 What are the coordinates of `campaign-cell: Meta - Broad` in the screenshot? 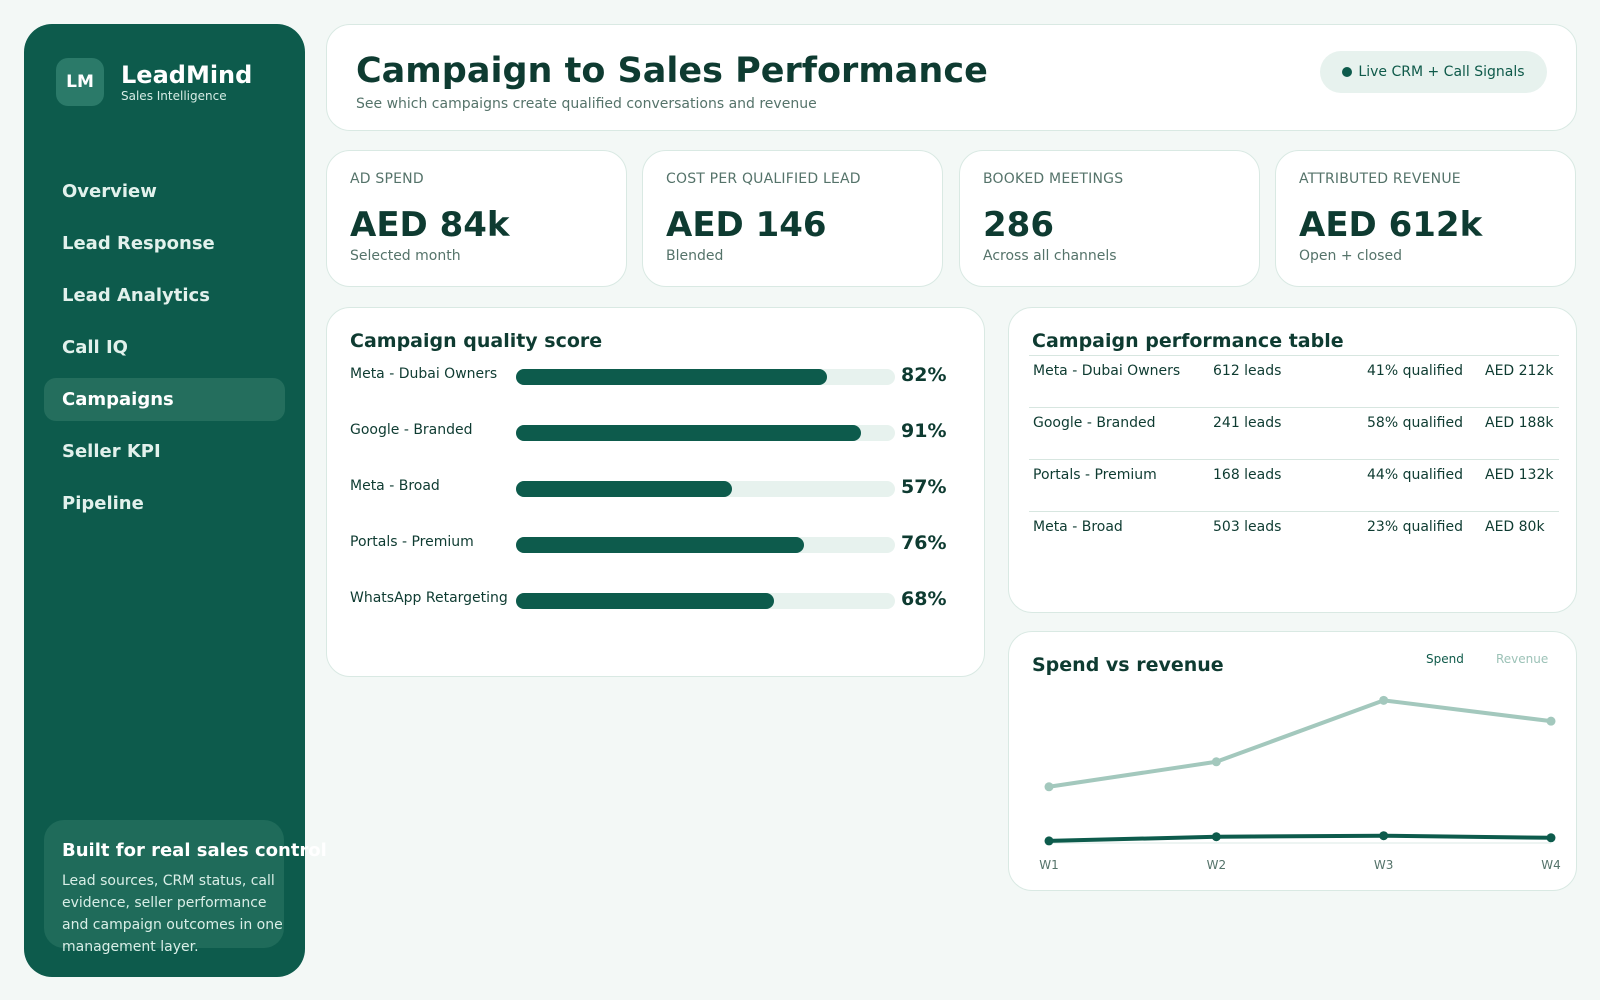 It's located at (1078, 527).